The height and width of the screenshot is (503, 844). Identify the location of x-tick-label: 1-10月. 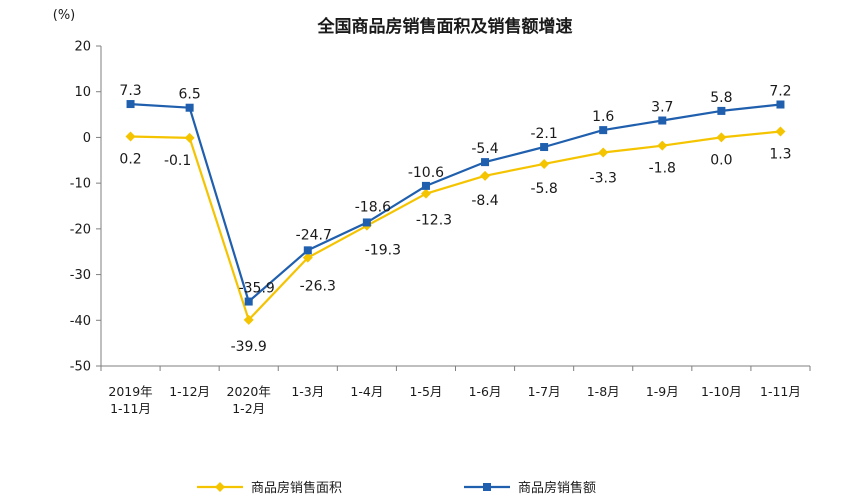
(721, 391).